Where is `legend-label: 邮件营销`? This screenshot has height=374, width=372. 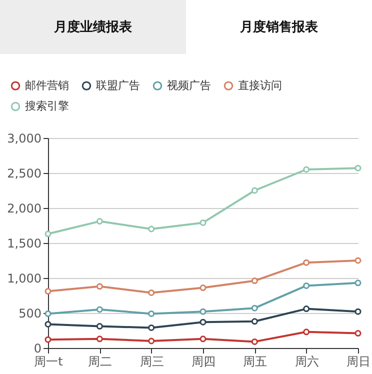
legend-label: 邮件营销 is located at coordinates (47, 85).